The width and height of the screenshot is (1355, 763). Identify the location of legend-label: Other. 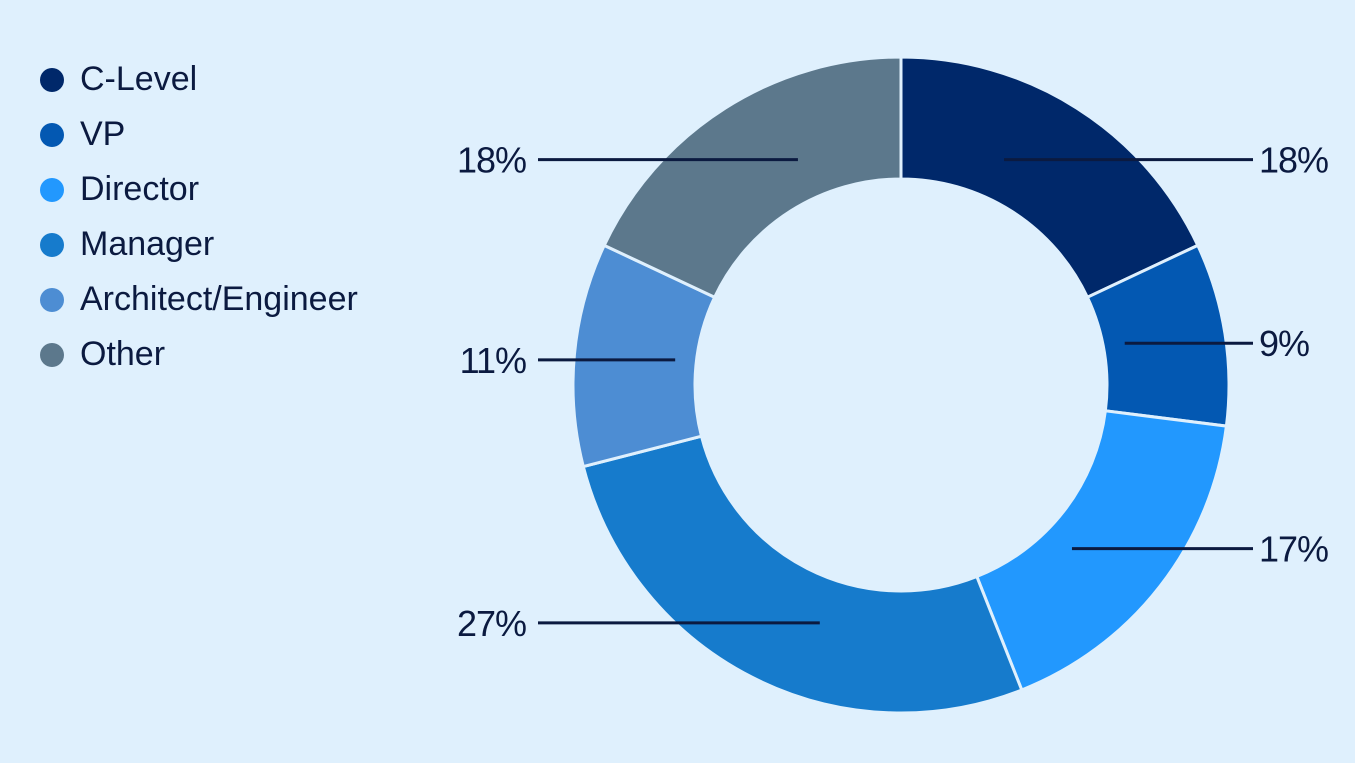
(123, 354).